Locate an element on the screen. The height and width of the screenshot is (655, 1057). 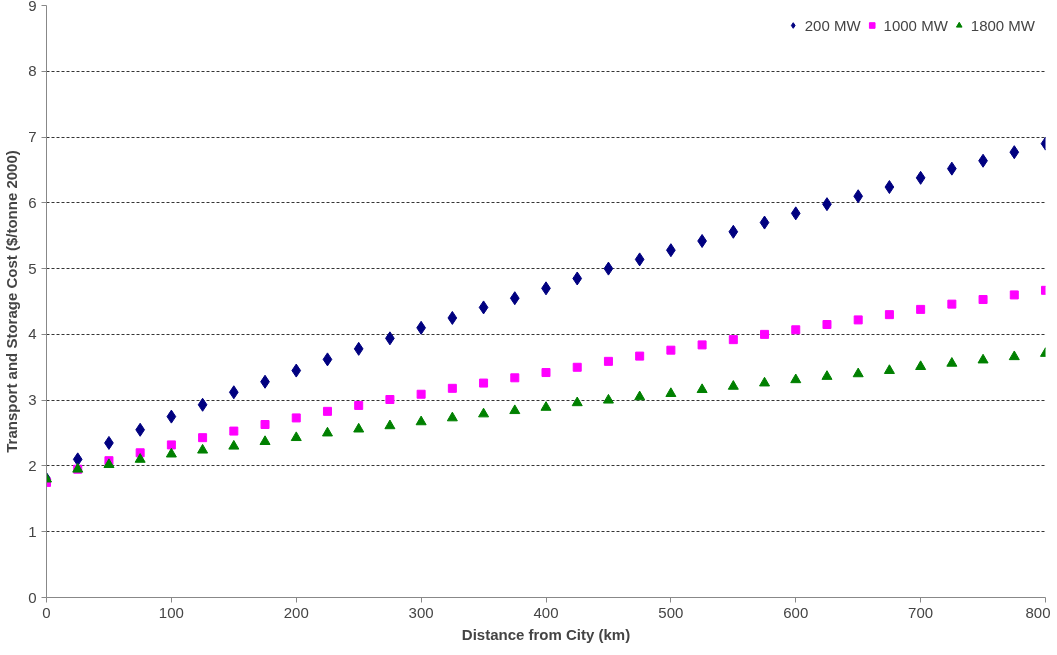
legend-label: 1800 MW is located at coordinates (1002, 25).